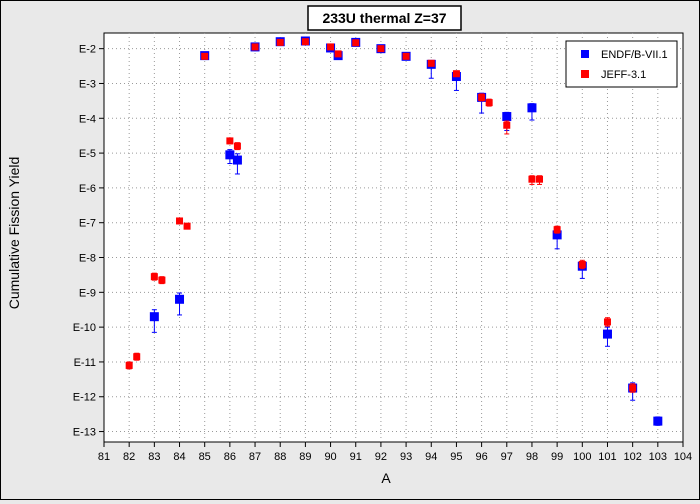  What do you see at coordinates (406, 457) in the screenshot?
I see `x-tick-label: 93` at bounding box center [406, 457].